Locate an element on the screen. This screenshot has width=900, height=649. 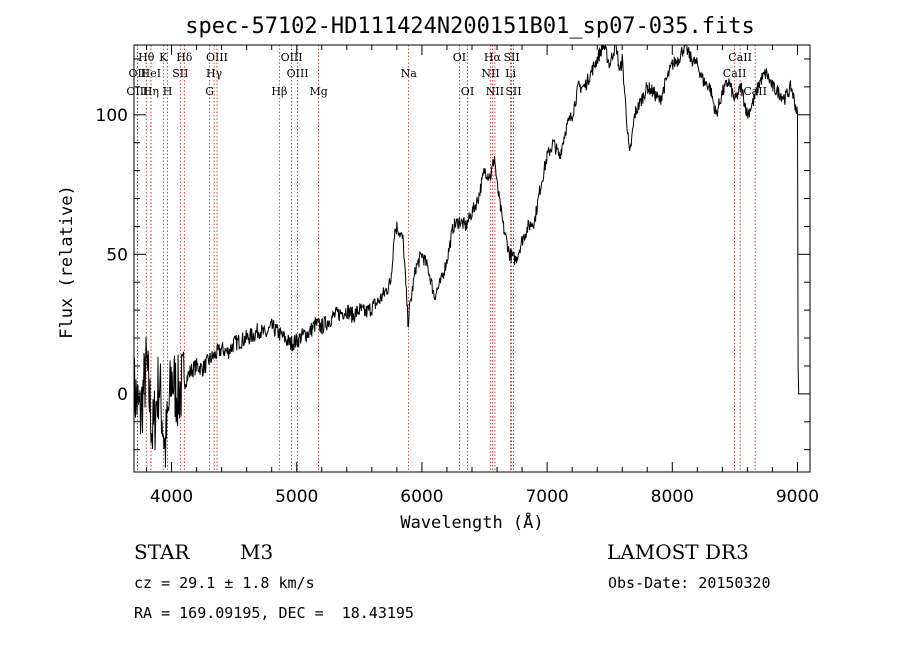
observation-date: Obs-Date: 20150320 is located at coordinates (689, 583).